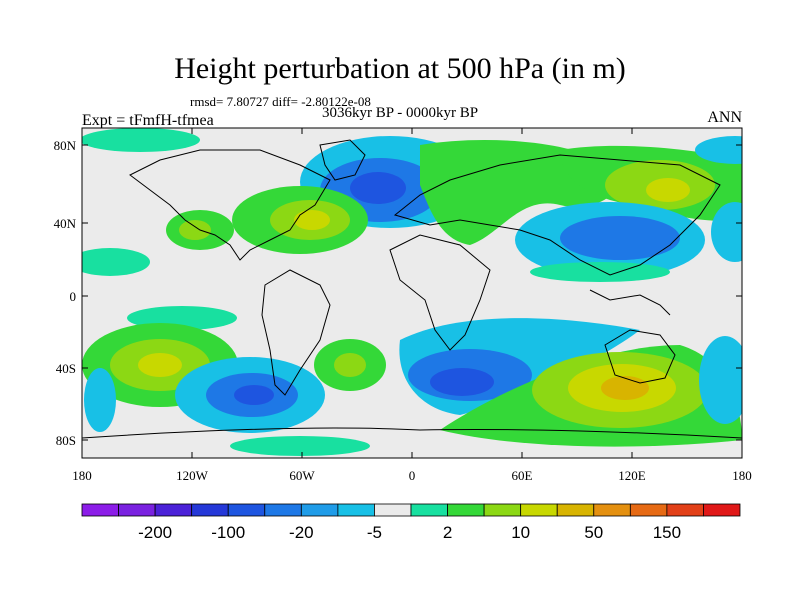  Describe the element at coordinates (411, 522) in the screenshot. I see `colorbar: -200 -100 -20 -5 2 10 50 150` at that location.